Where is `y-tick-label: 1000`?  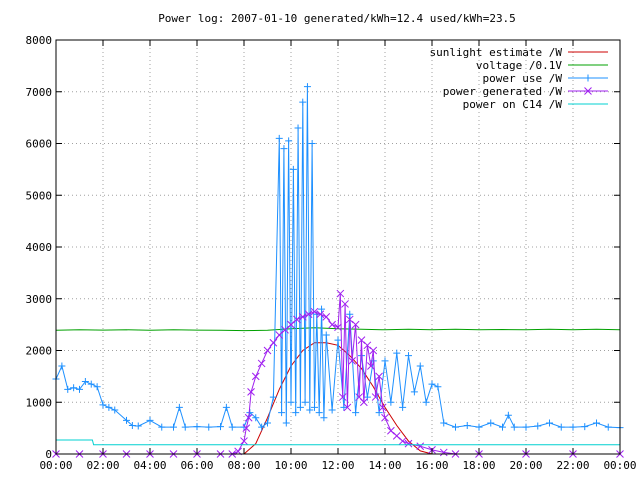
y-tick-label: 1000 is located at coordinates (39, 402).